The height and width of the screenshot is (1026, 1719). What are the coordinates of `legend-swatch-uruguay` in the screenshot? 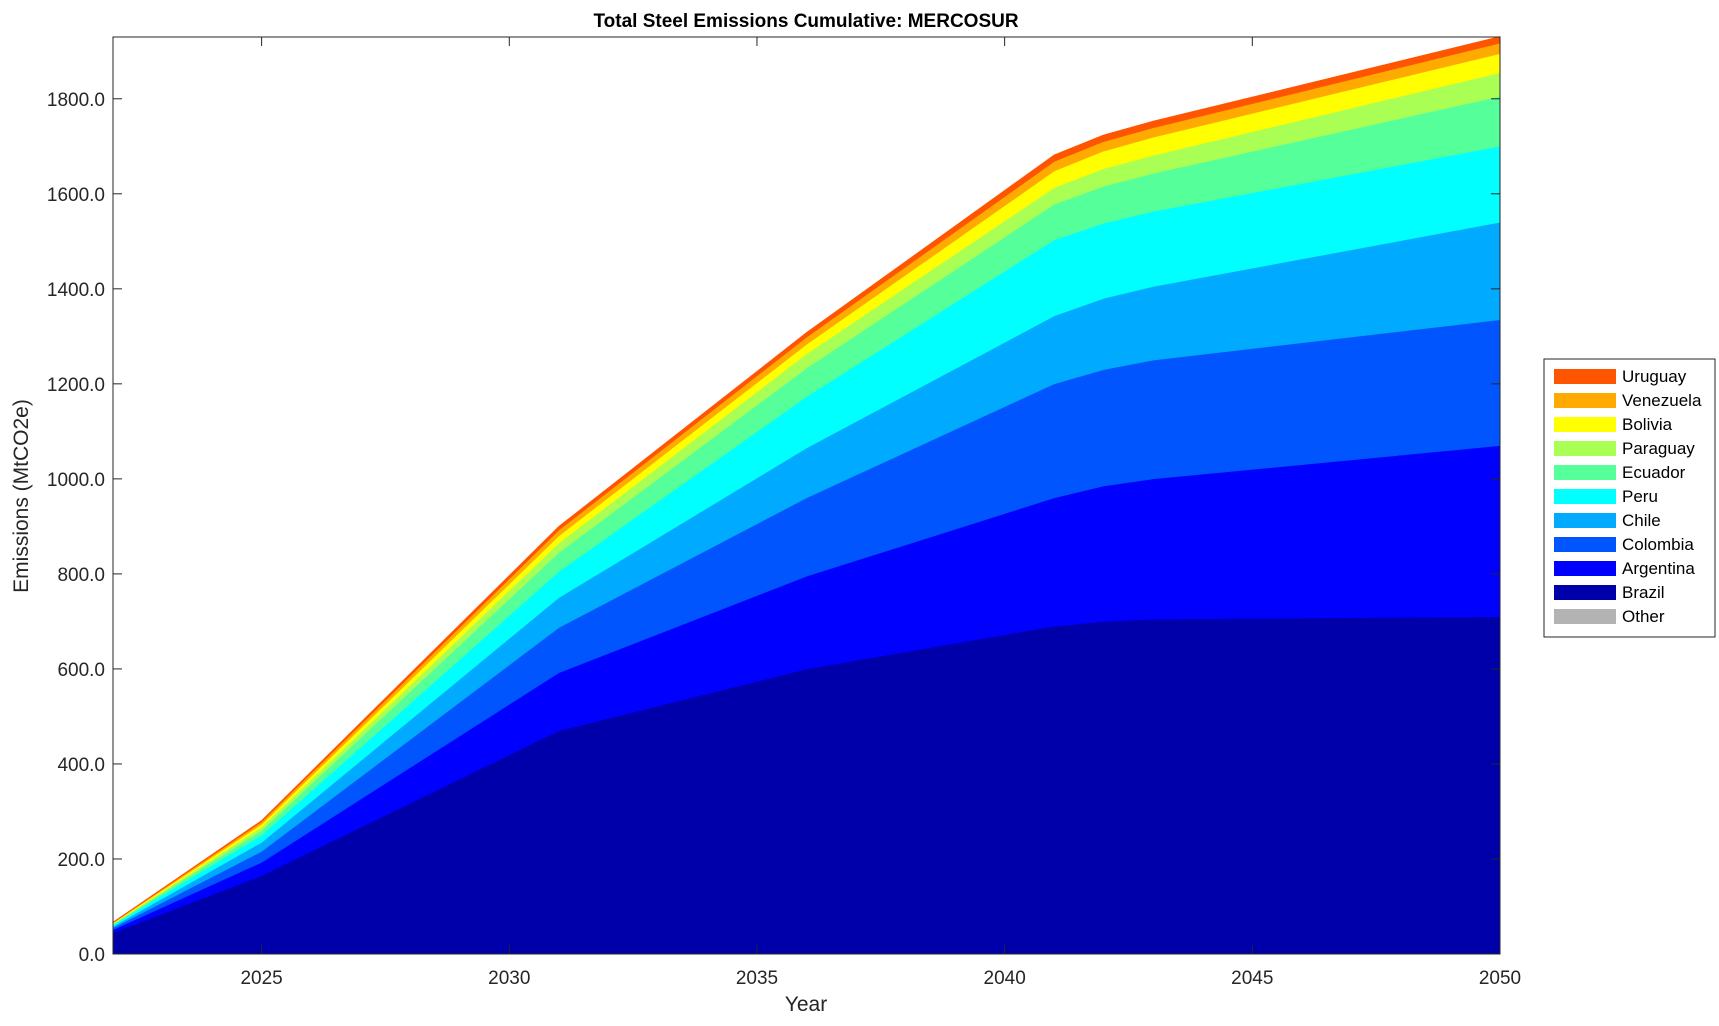 It's located at (1585, 376).